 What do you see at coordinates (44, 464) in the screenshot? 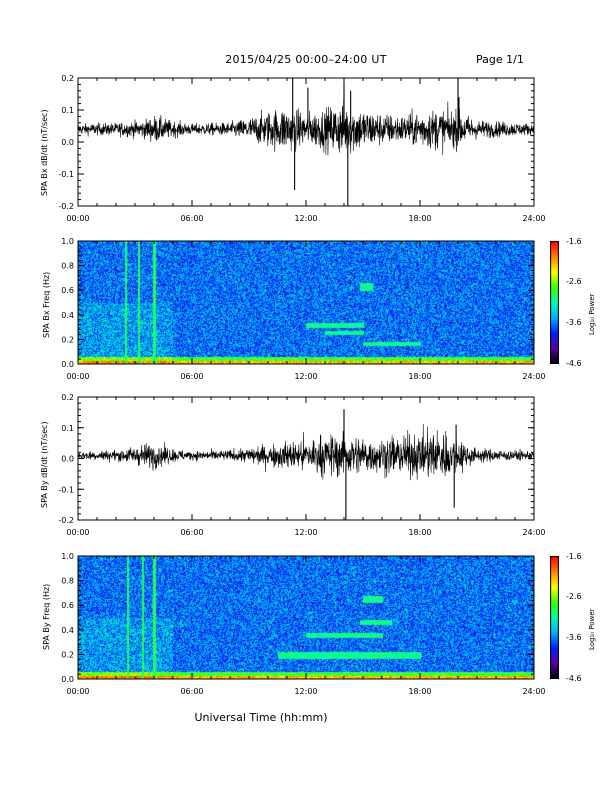
I see `by-dbdt-ylabel: SPA By dB/dt (nT/sec)` at bounding box center [44, 464].